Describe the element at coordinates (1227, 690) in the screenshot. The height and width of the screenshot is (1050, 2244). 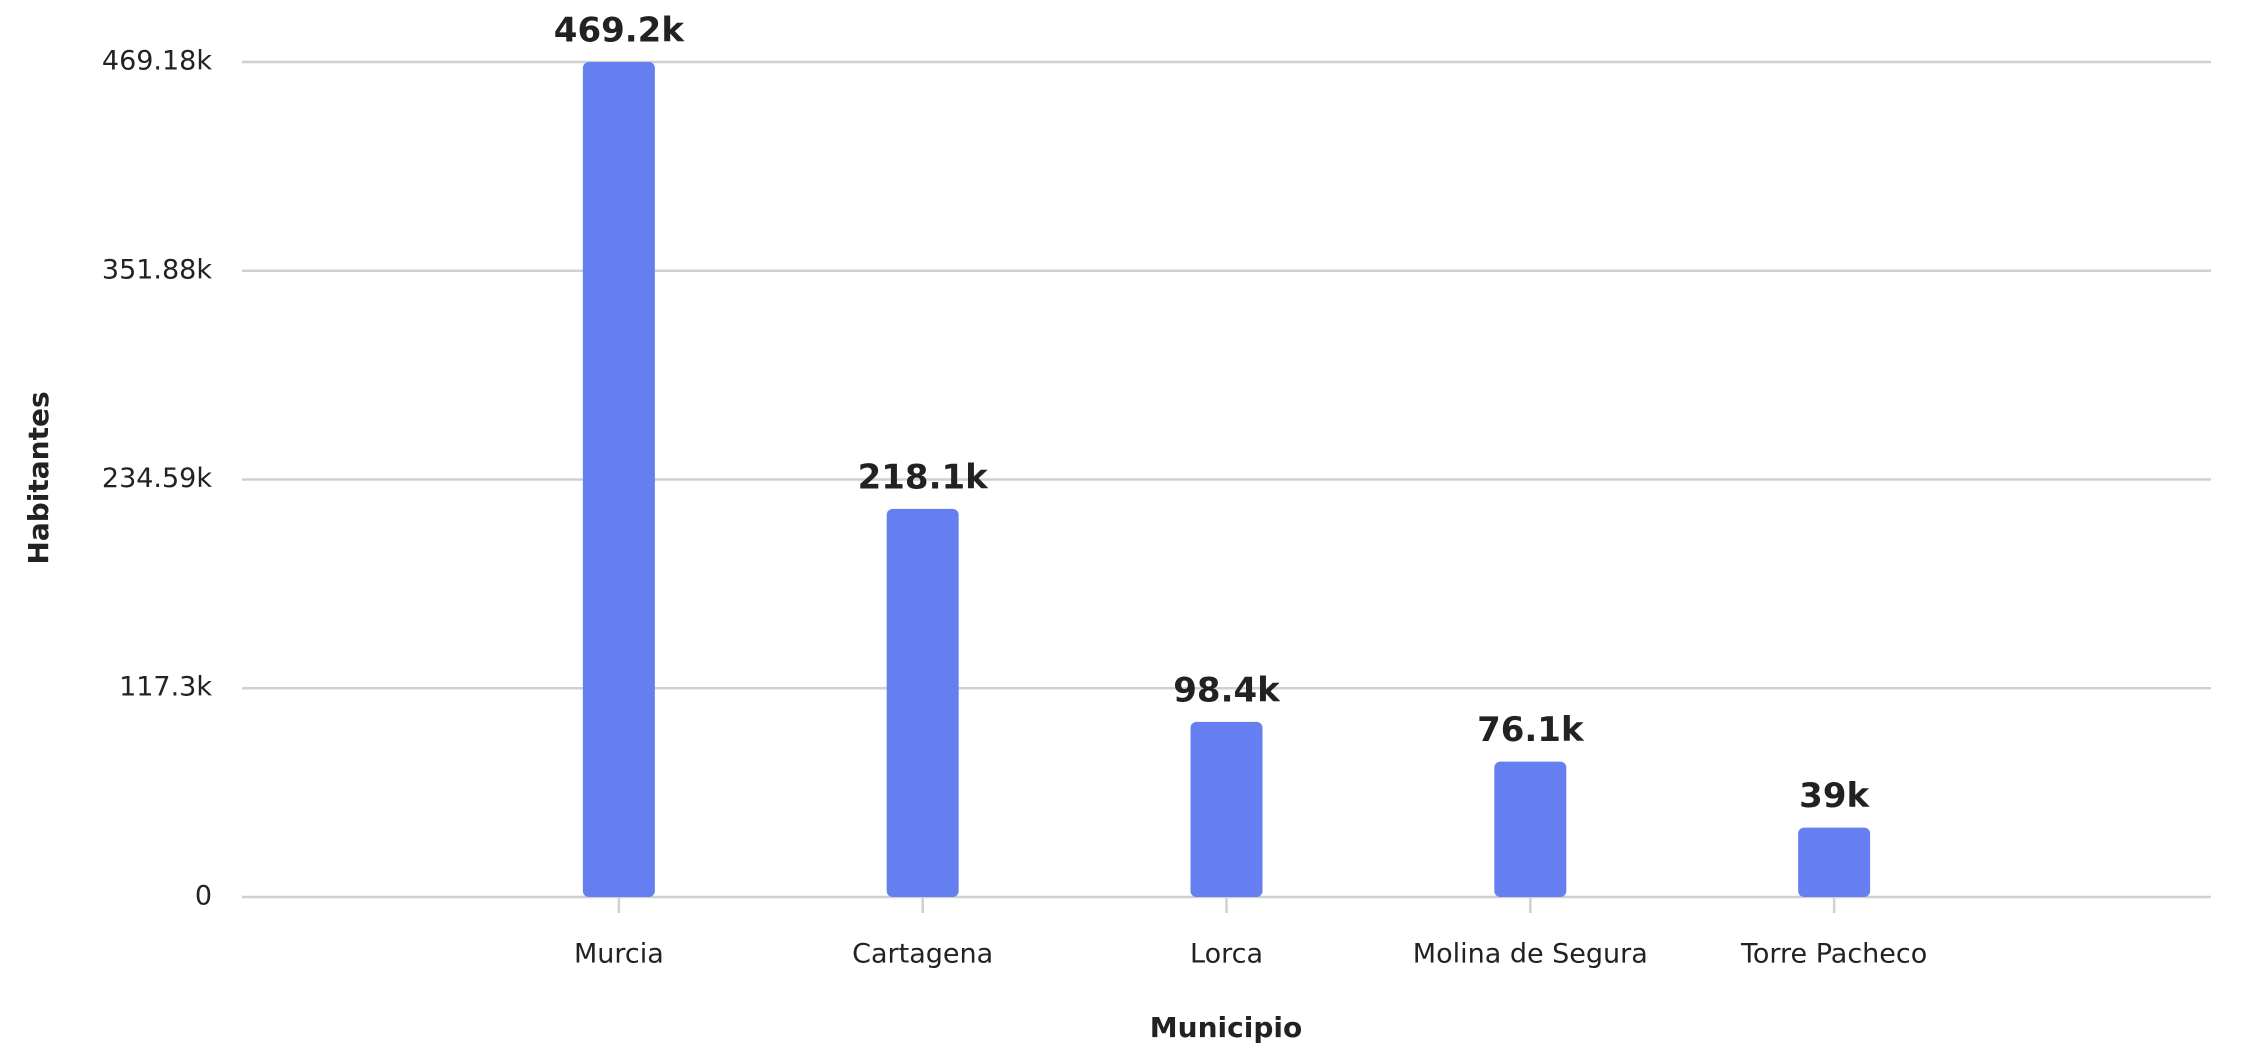
I see `value-label: 98.4k` at that location.